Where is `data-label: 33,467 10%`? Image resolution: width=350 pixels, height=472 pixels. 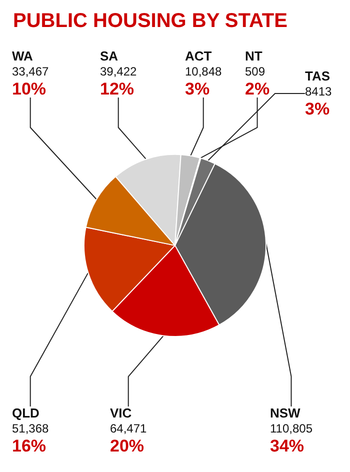
data-label: 33,467 10% is located at coordinates (31, 81).